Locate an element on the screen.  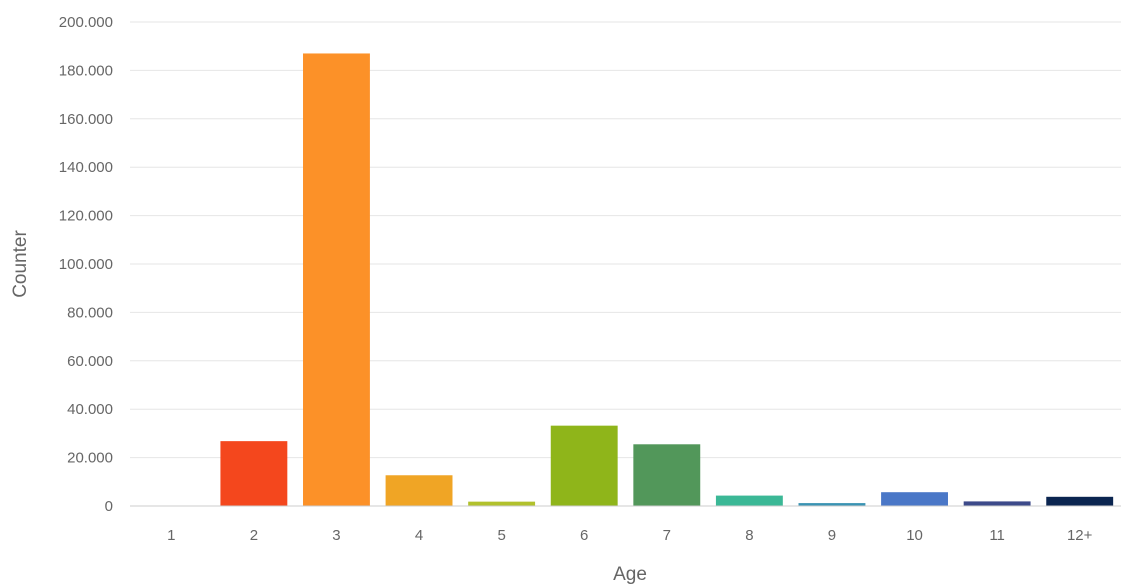
y-tick-label: 20.000 is located at coordinates (90, 458).